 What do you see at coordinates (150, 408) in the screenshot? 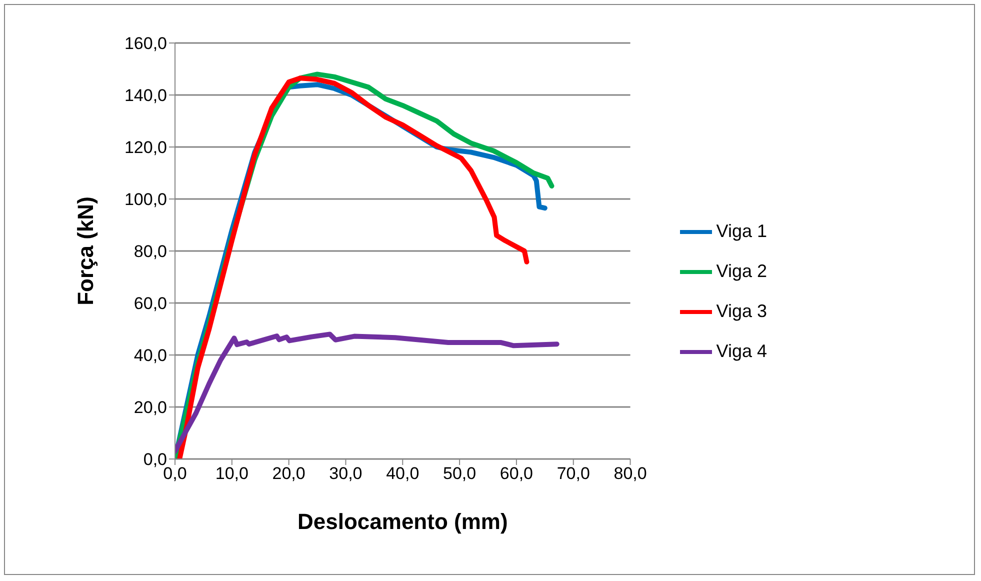
I see `y-tick-label: 20,0` at bounding box center [150, 408].